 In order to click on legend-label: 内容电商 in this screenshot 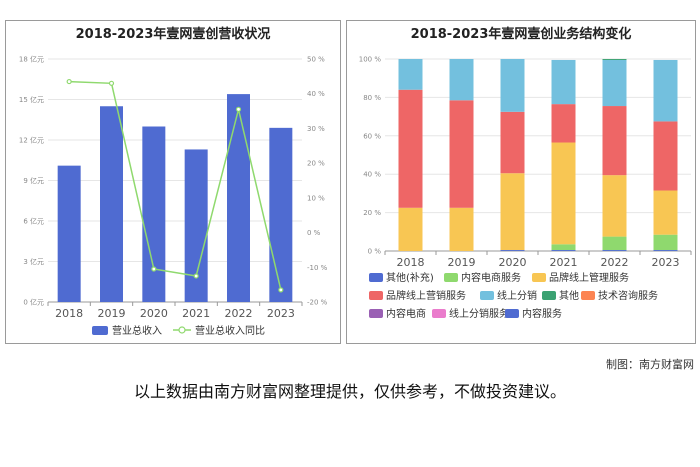, I will do `click(406, 313)`.